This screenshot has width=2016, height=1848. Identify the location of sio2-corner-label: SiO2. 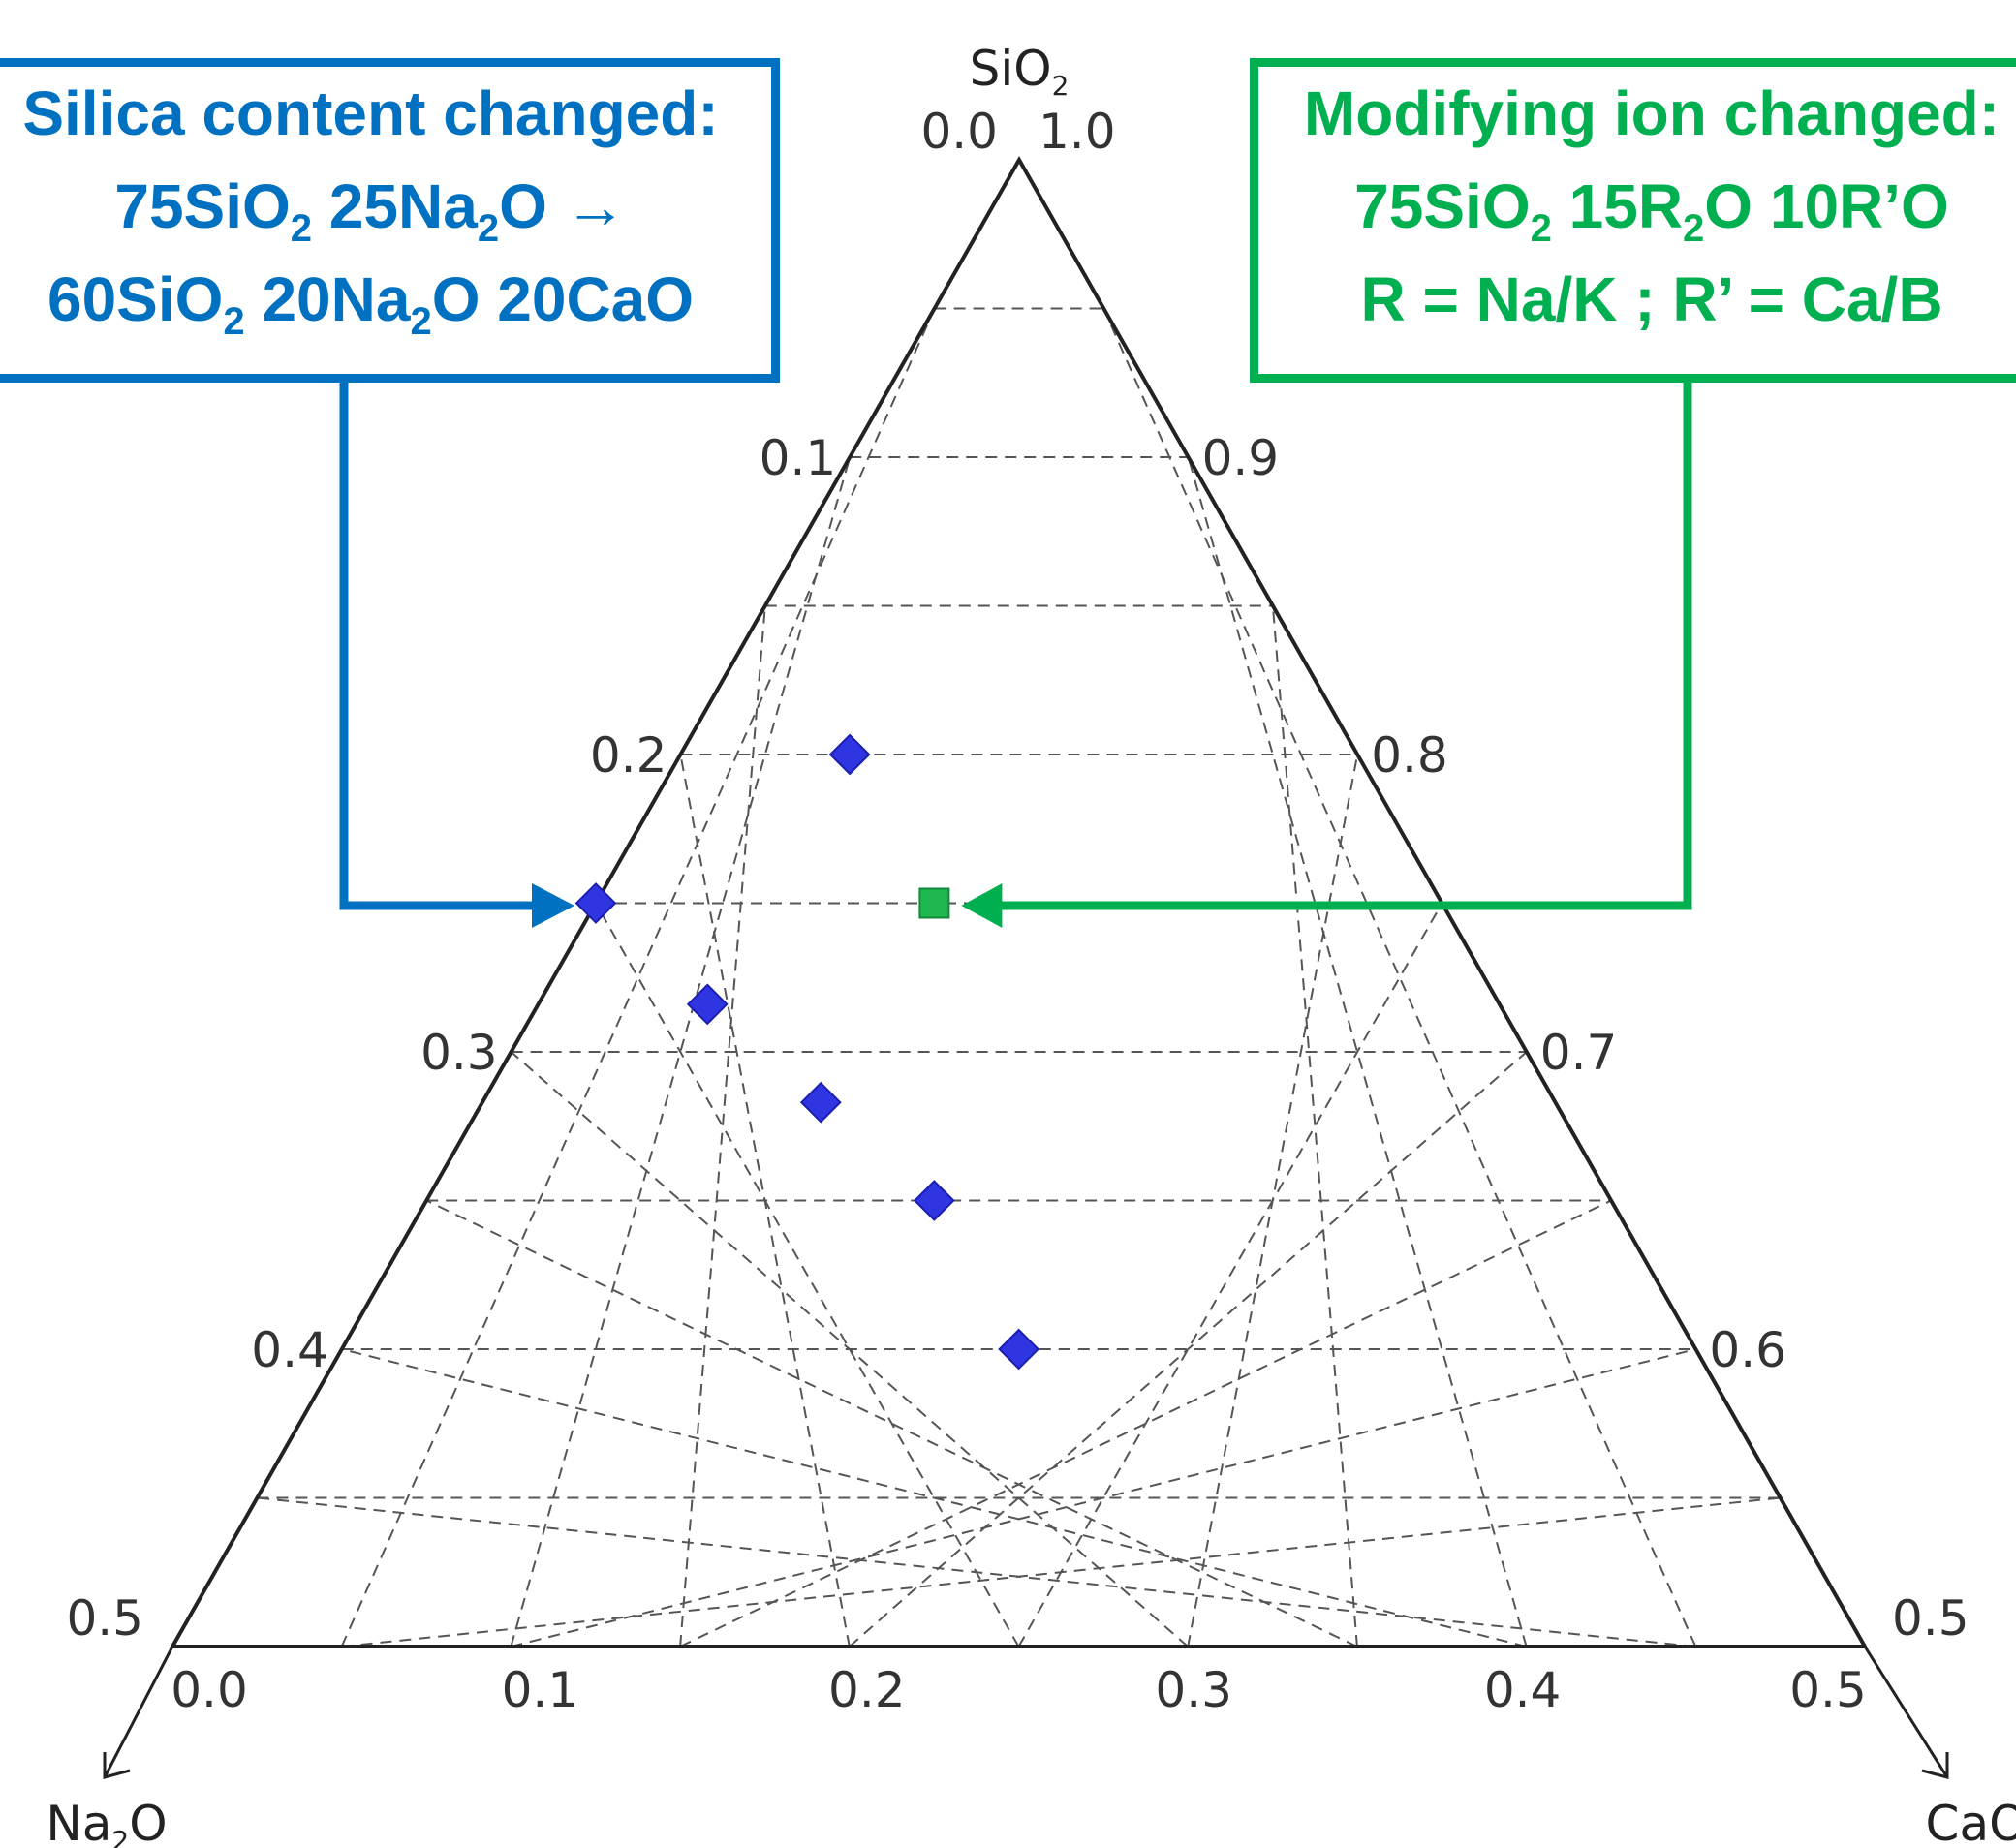
(1020, 71).